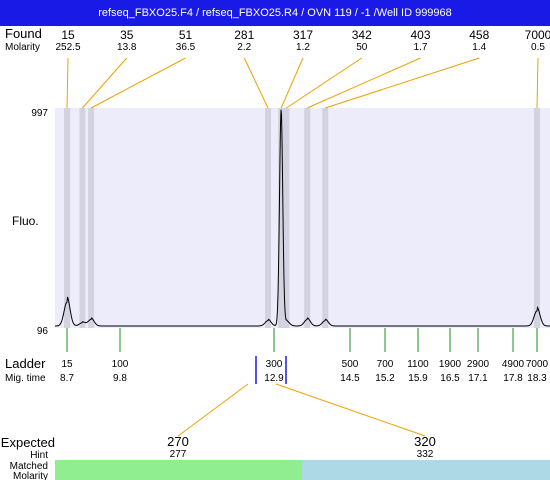 This screenshot has width=550, height=480. What do you see at coordinates (479, 47) in the screenshot?
I see `found-molarity-label: 1.4` at bounding box center [479, 47].